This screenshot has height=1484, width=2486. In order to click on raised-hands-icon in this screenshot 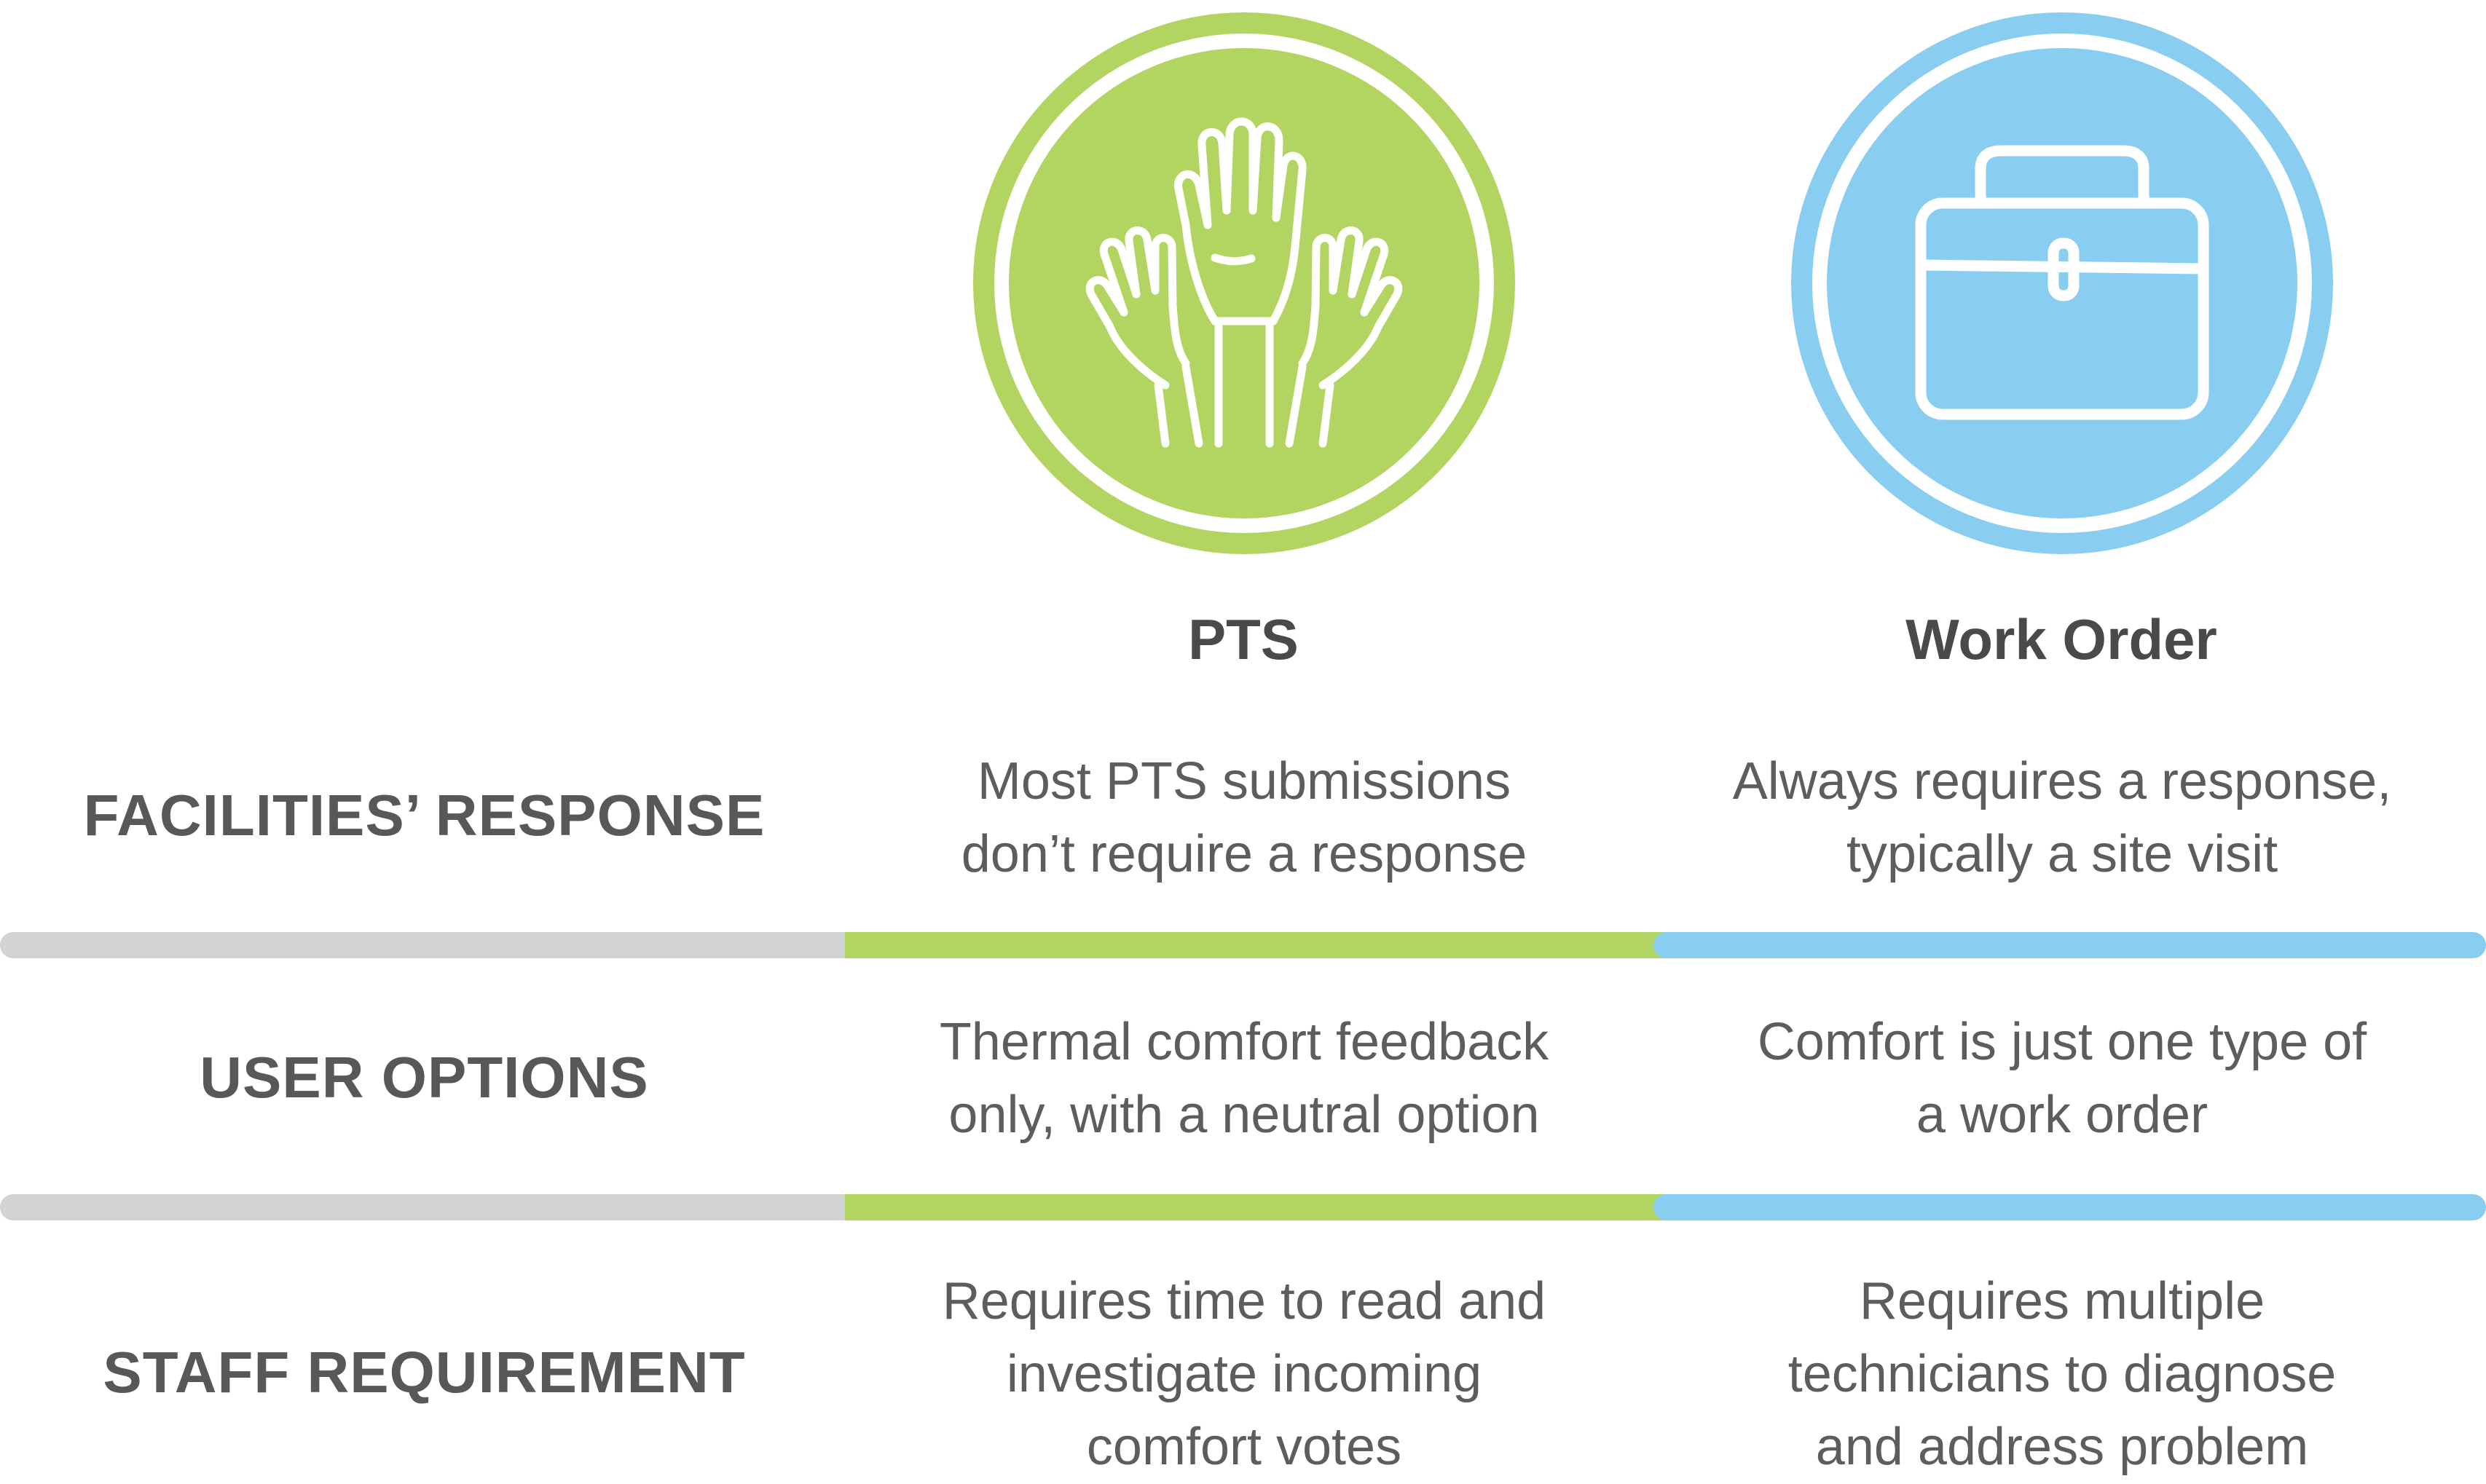, I will do `click(1244, 283)`.